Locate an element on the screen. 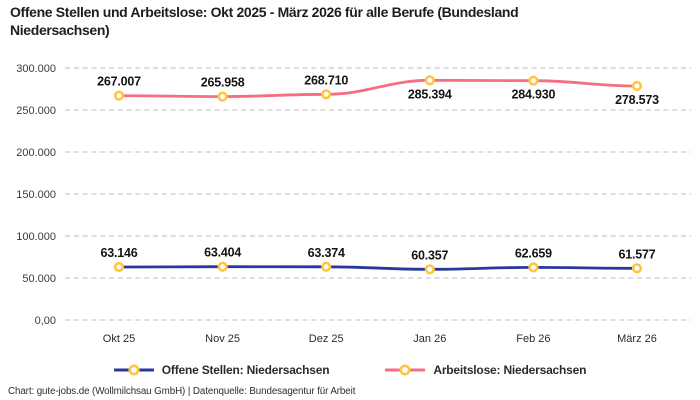 The image size is (700, 400). data-point-label: 265.958 is located at coordinates (223, 83).